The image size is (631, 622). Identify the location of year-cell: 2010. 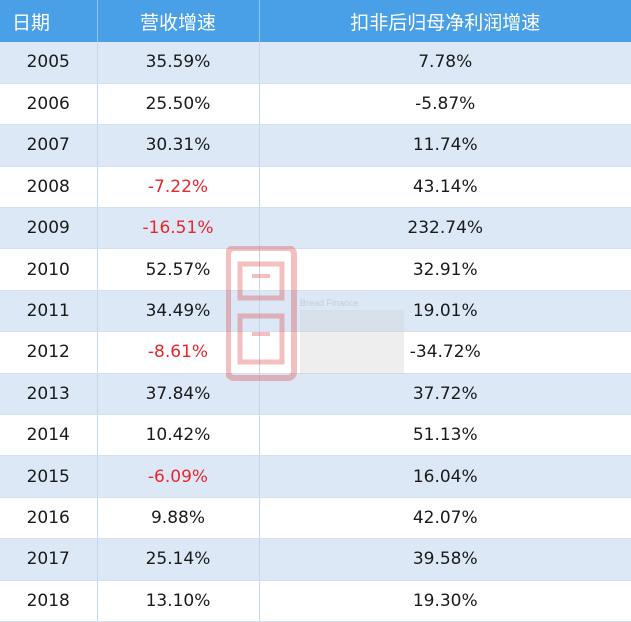
(49, 269).